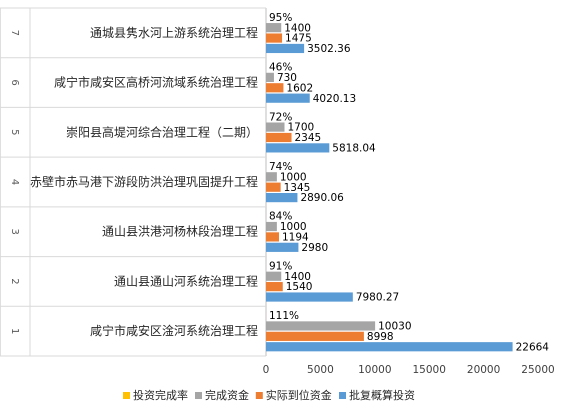 Image resolution: width=564 pixels, height=416 pixels. What do you see at coordinates (14, 182) in the screenshot?
I see `category-number: 4` at bounding box center [14, 182].